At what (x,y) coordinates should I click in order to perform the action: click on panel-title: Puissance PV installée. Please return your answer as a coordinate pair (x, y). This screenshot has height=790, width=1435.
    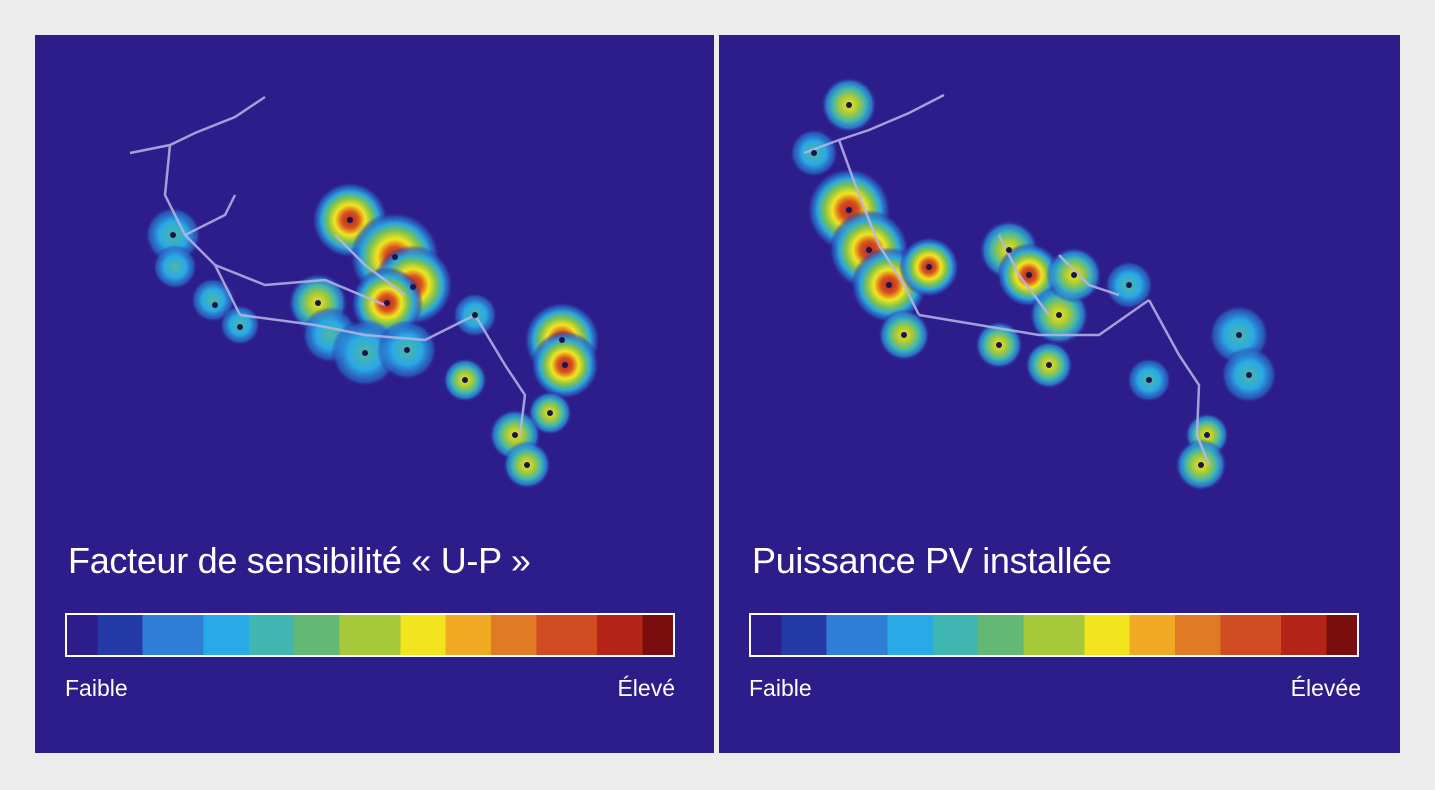
    Looking at the image, I should click on (932, 560).